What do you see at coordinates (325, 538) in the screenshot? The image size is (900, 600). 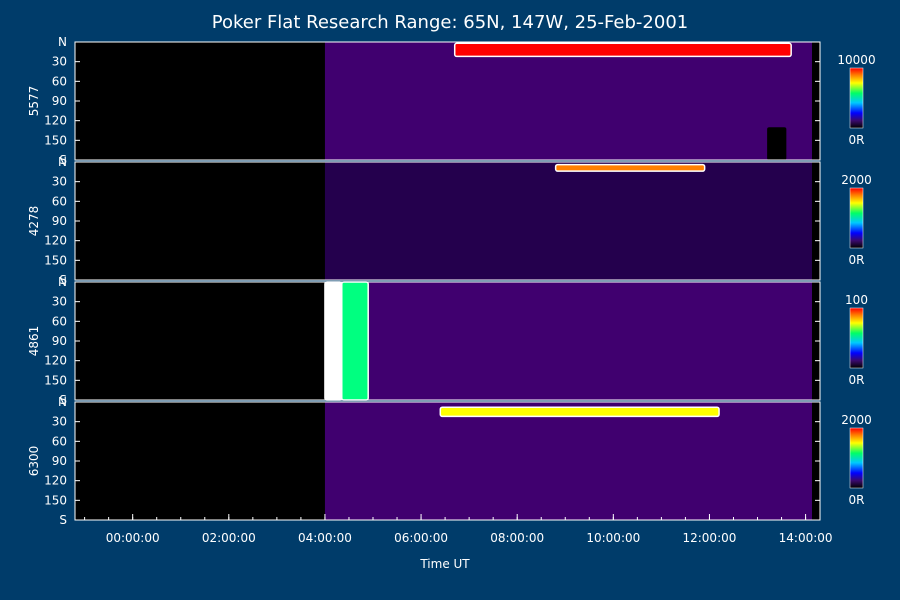 I see `x-tick-label: 04:00:00` at bounding box center [325, 538].